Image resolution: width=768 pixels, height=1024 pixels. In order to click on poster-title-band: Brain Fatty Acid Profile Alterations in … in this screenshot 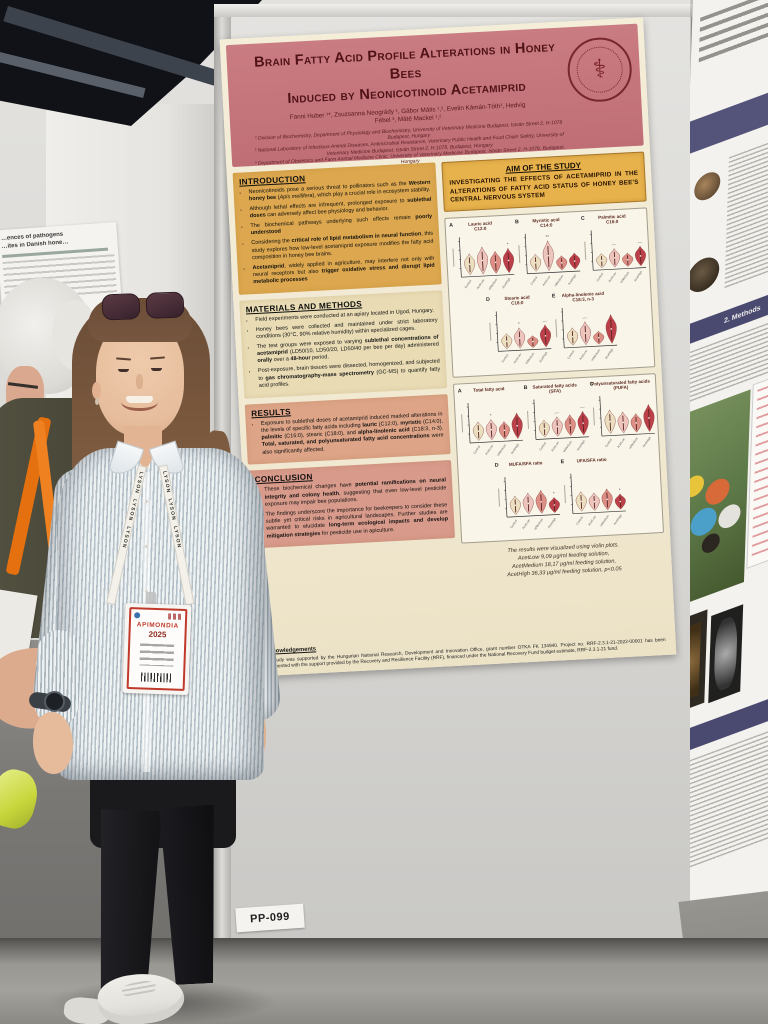, I will do `click(434, 95)`.